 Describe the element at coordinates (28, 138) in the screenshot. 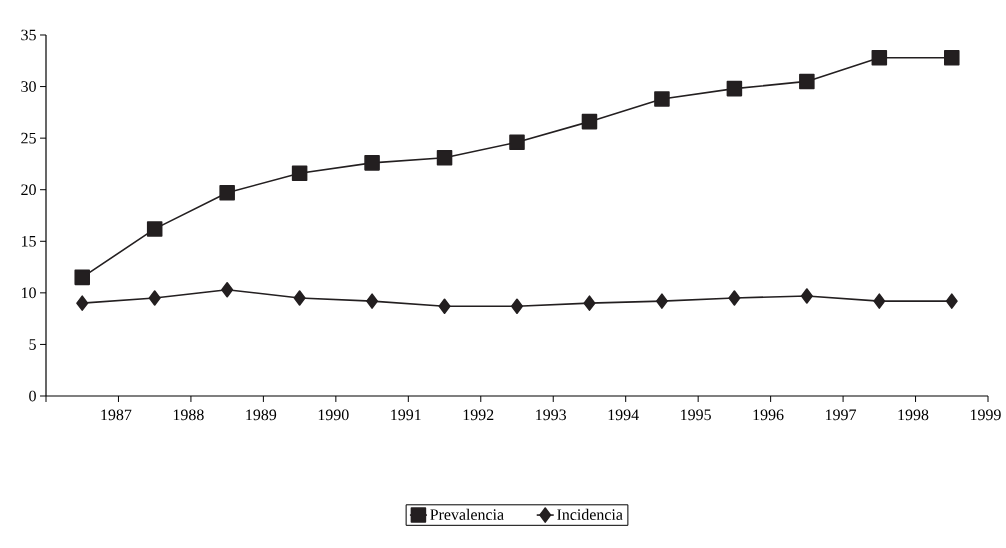

I see `y-tick-label: 25` at that location.